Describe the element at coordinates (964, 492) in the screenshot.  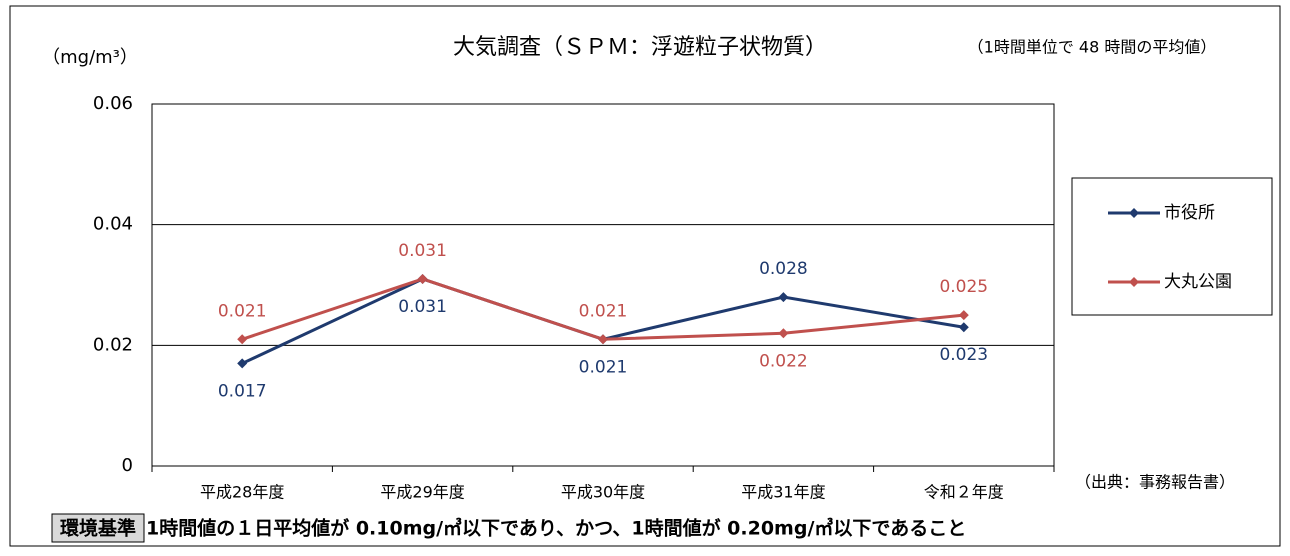
I see `x-tick-label: 令和２年度` at that location.